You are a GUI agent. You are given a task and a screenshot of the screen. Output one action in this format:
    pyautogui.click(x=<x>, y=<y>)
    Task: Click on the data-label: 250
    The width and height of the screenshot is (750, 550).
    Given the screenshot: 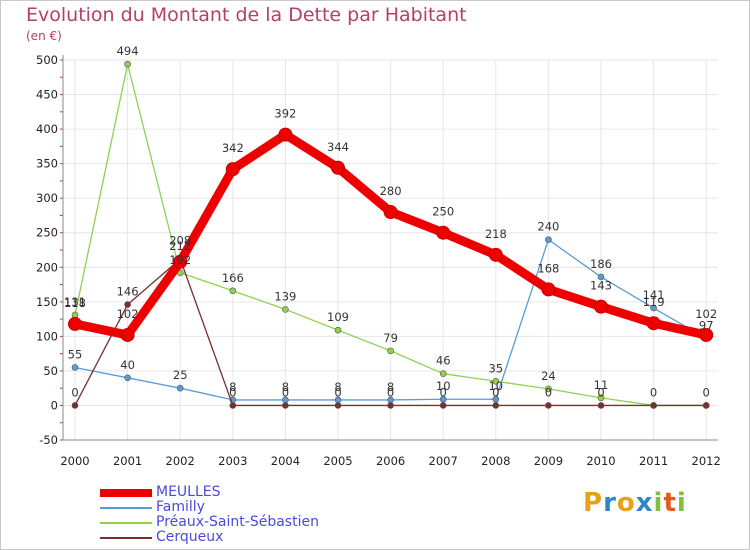 What is the action you would take?
    pyautogui.click(x=443, y=212)
    